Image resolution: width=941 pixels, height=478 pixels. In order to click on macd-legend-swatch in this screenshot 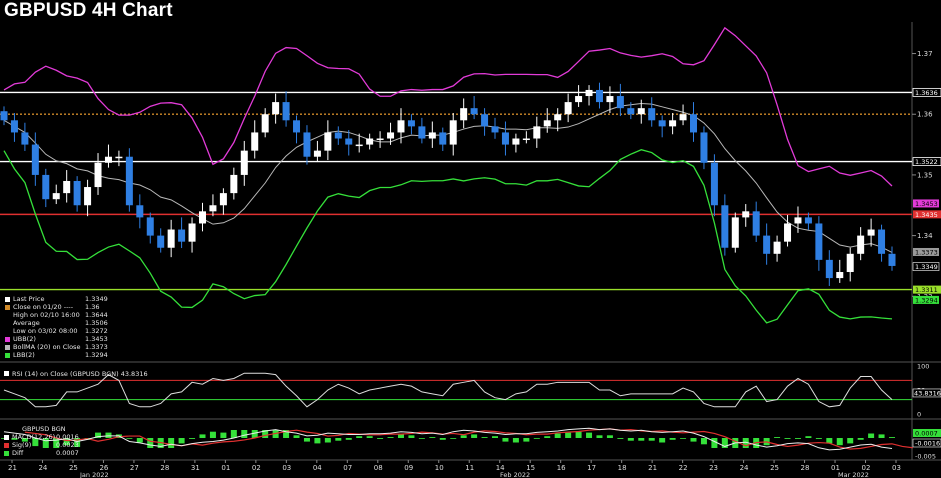, I will do `click(6, 453)`.